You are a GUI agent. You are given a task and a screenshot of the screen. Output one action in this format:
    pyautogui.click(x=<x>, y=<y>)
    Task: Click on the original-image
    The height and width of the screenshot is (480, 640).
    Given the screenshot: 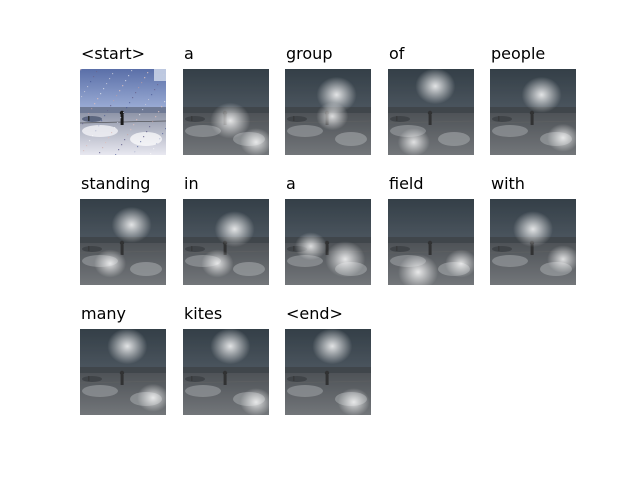 What is the action you would take?
    pyautogui.click(x=123, y=112)
    